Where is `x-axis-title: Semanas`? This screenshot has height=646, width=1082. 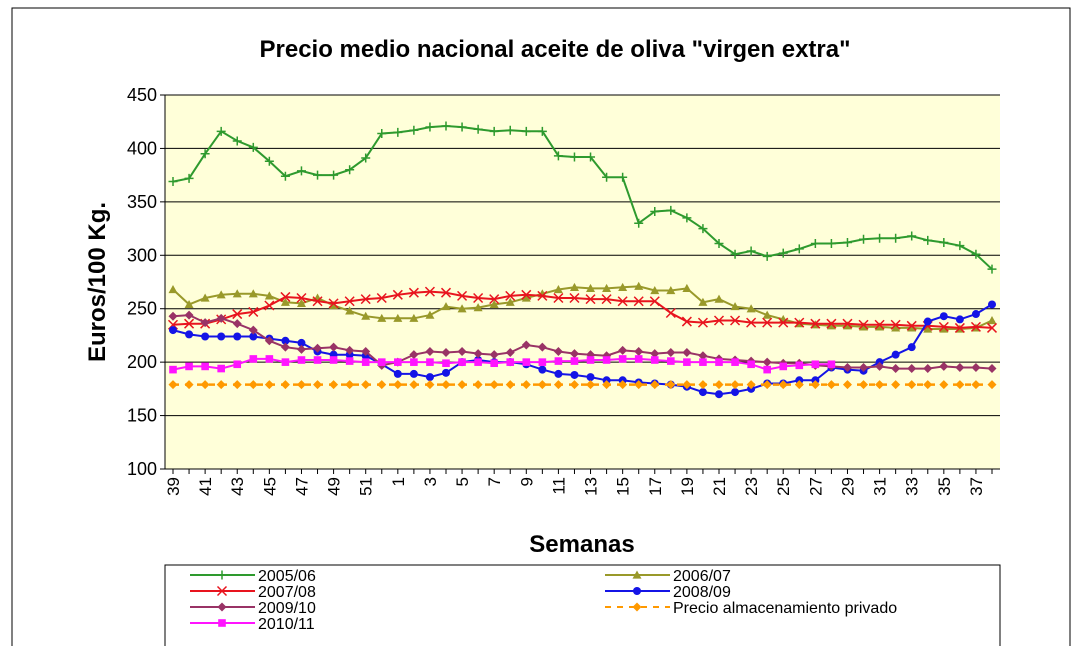
x-axis-title: Semanas is located at coordinates (581, 544).